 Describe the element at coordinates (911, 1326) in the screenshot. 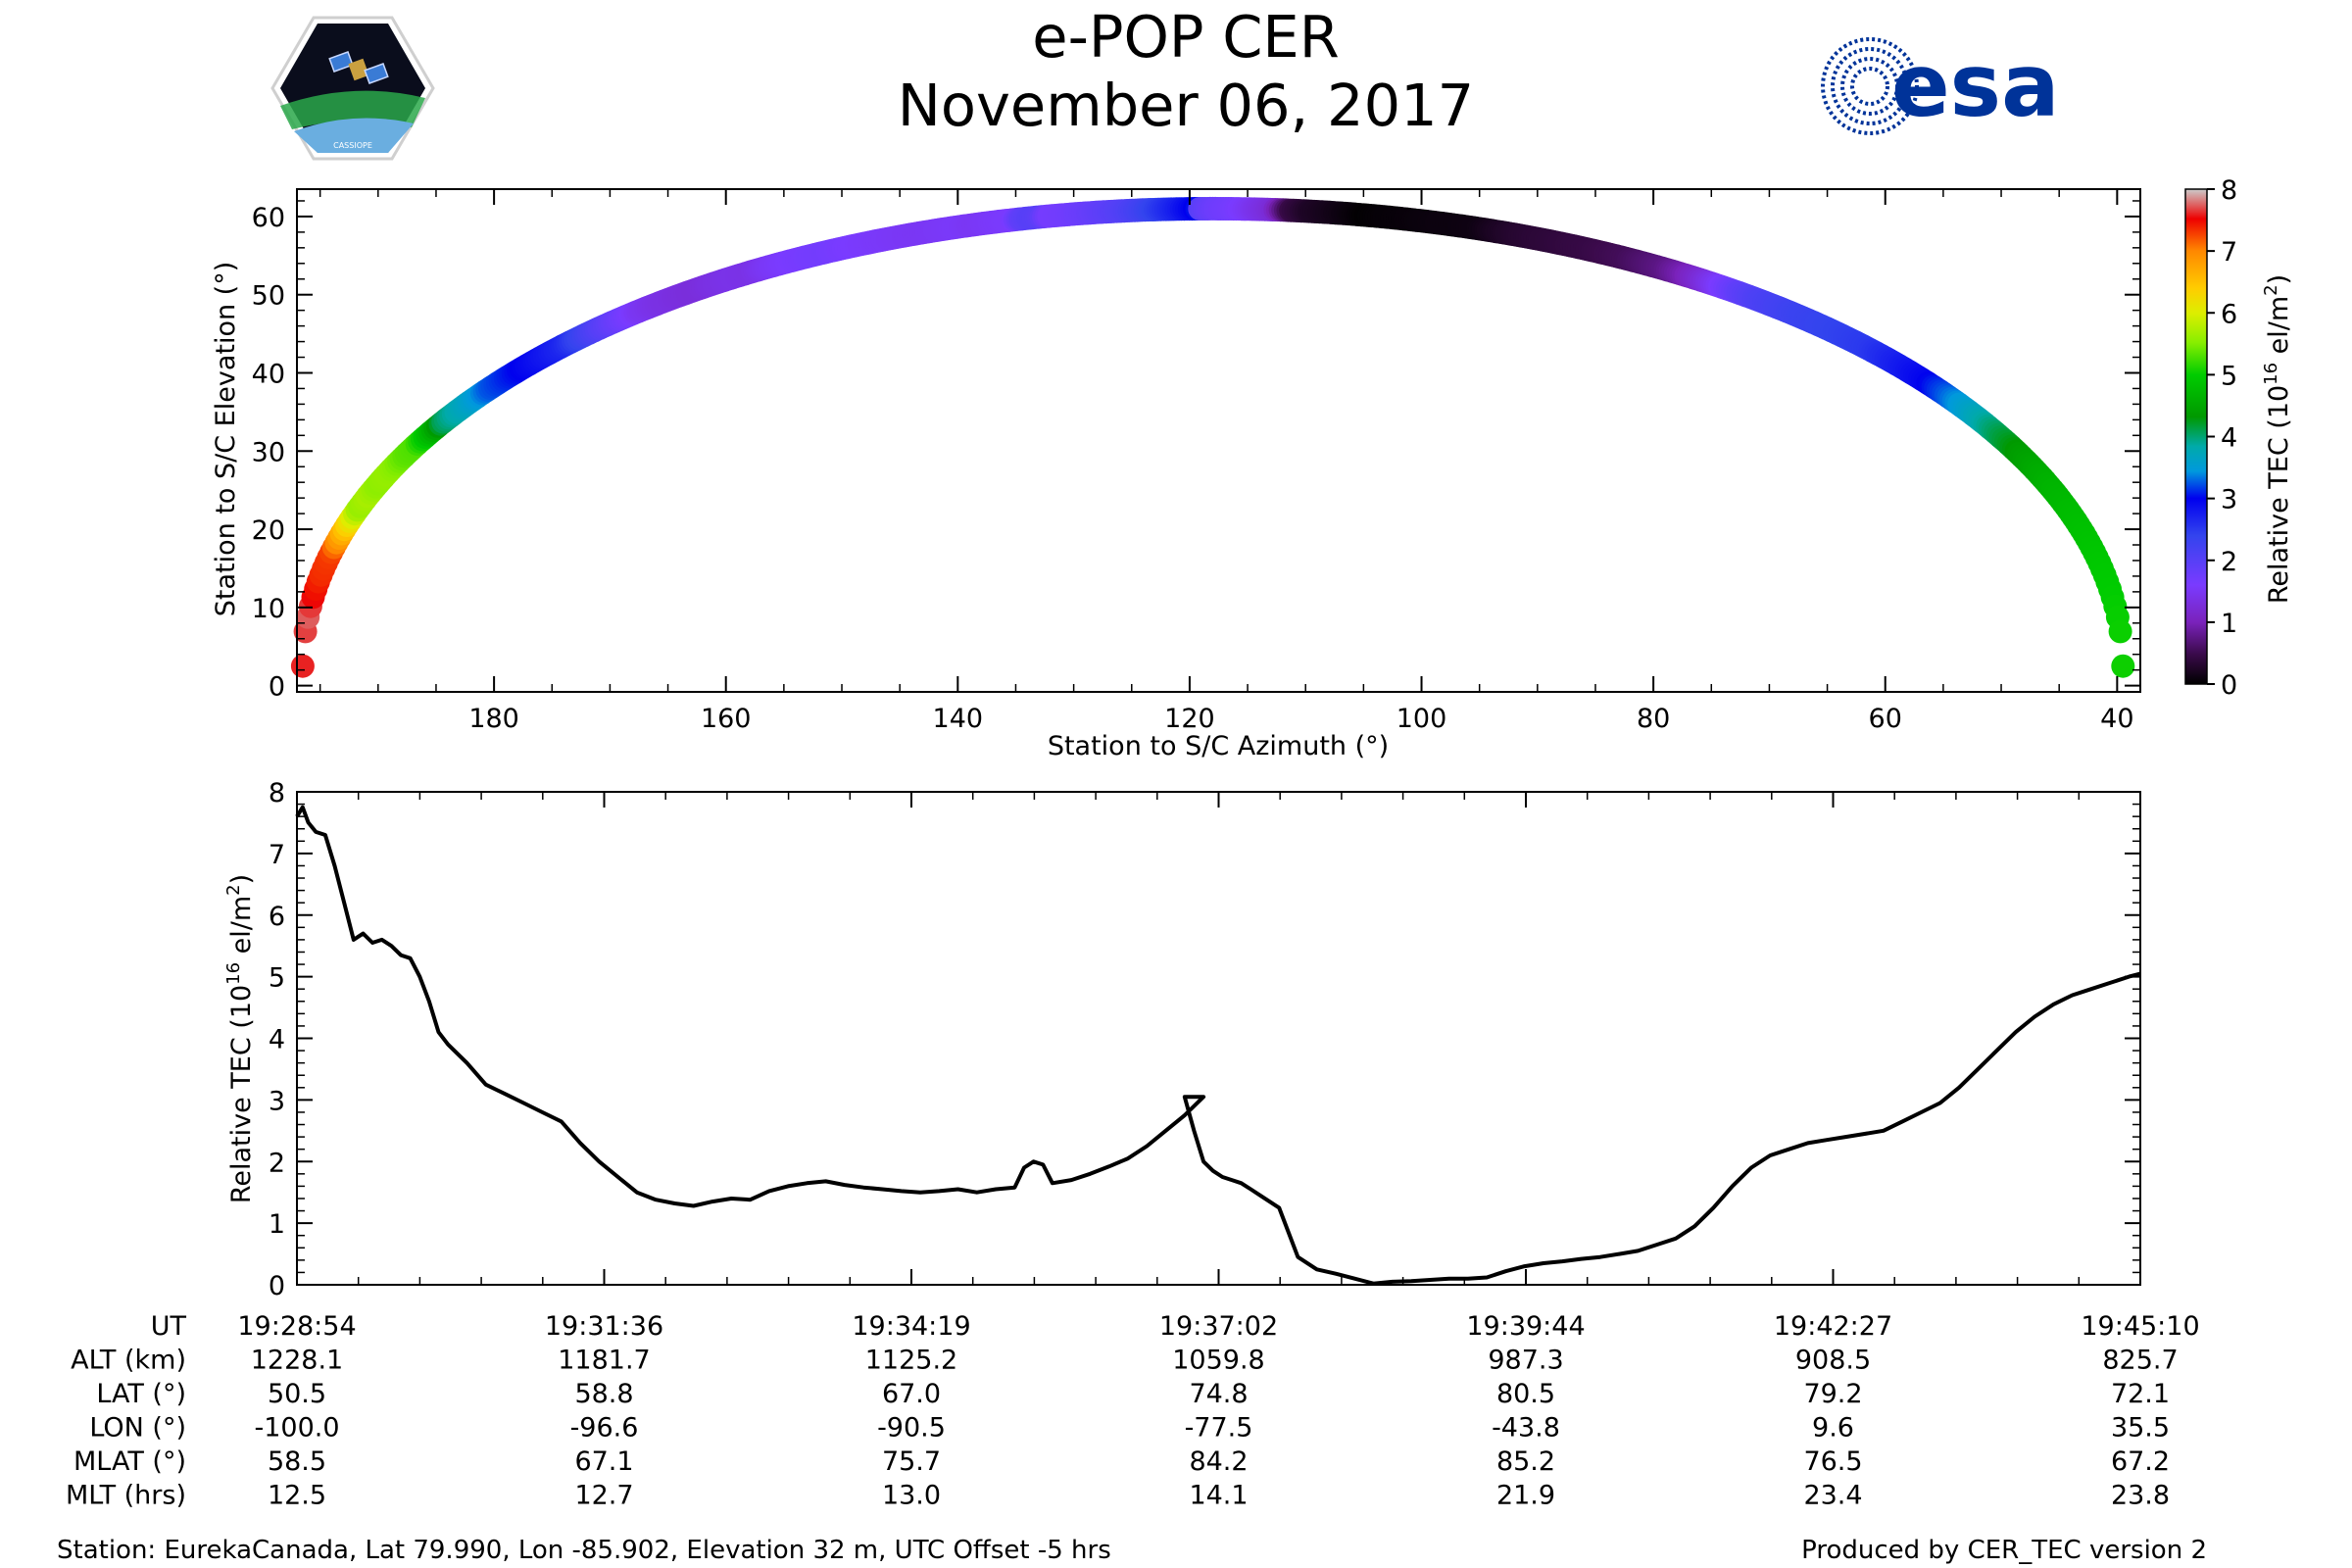

I see `table-cell: 19:34:19` at that location.